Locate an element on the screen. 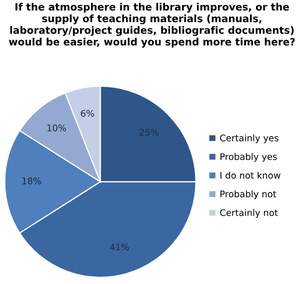  data-label: 41% is located at coordinates (120, 247).